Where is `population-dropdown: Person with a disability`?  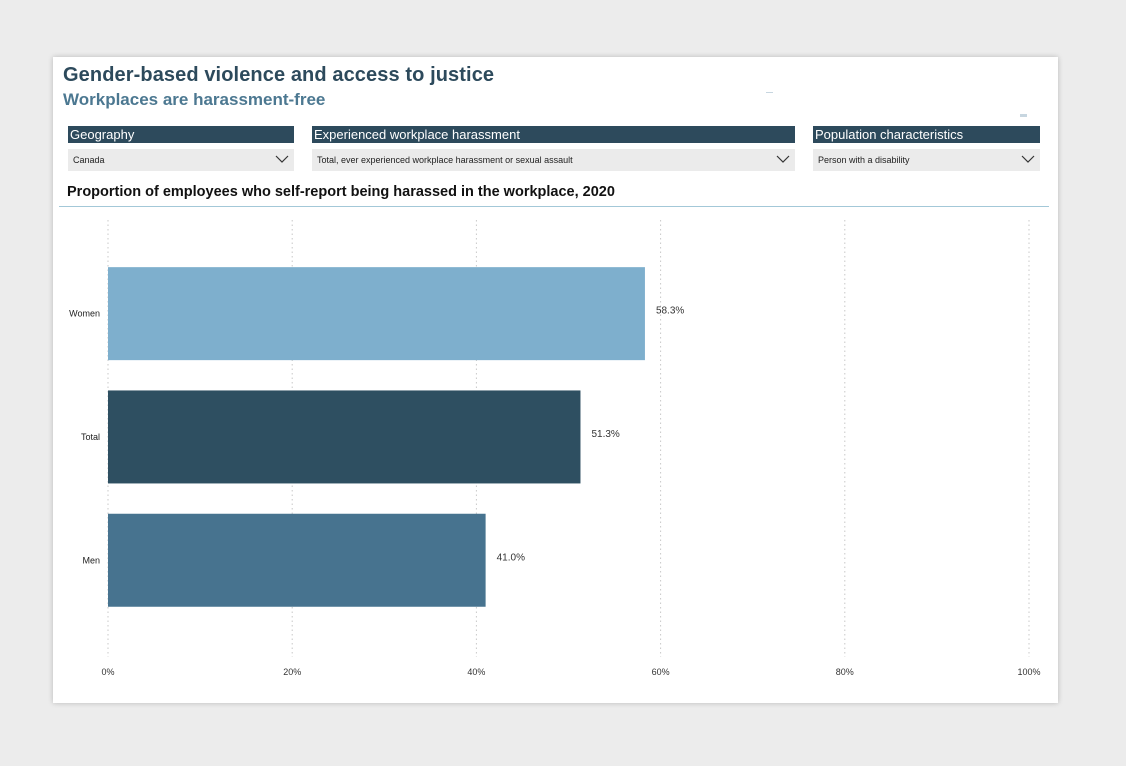
population-dropdown: Person with a disability is located at coordinates (926, 160).